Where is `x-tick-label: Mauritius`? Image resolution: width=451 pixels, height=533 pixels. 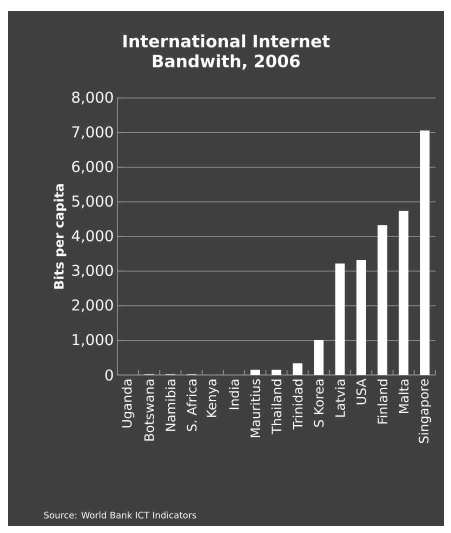
x-tick-label: Mauritius is located at coordinates (255, 408).